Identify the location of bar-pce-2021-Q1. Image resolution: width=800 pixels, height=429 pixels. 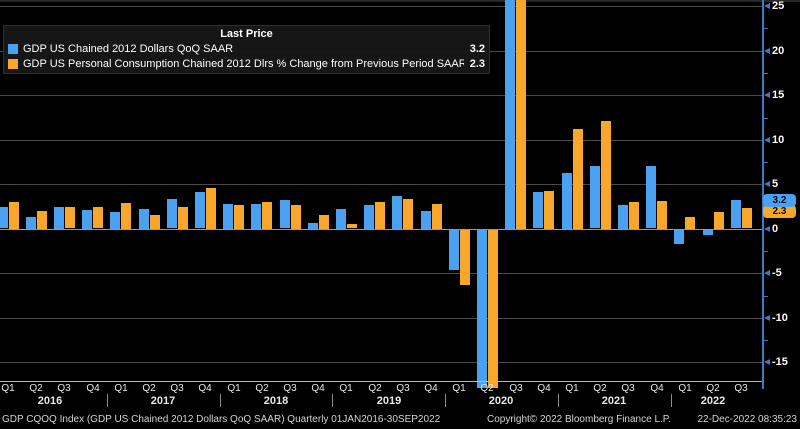
(578, 179).